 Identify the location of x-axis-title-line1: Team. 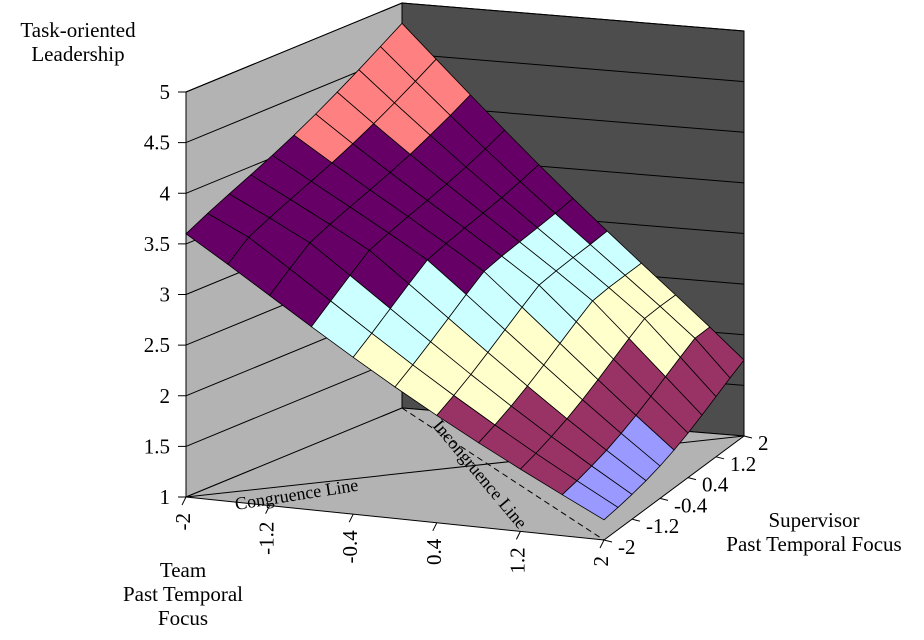
(183, 570).